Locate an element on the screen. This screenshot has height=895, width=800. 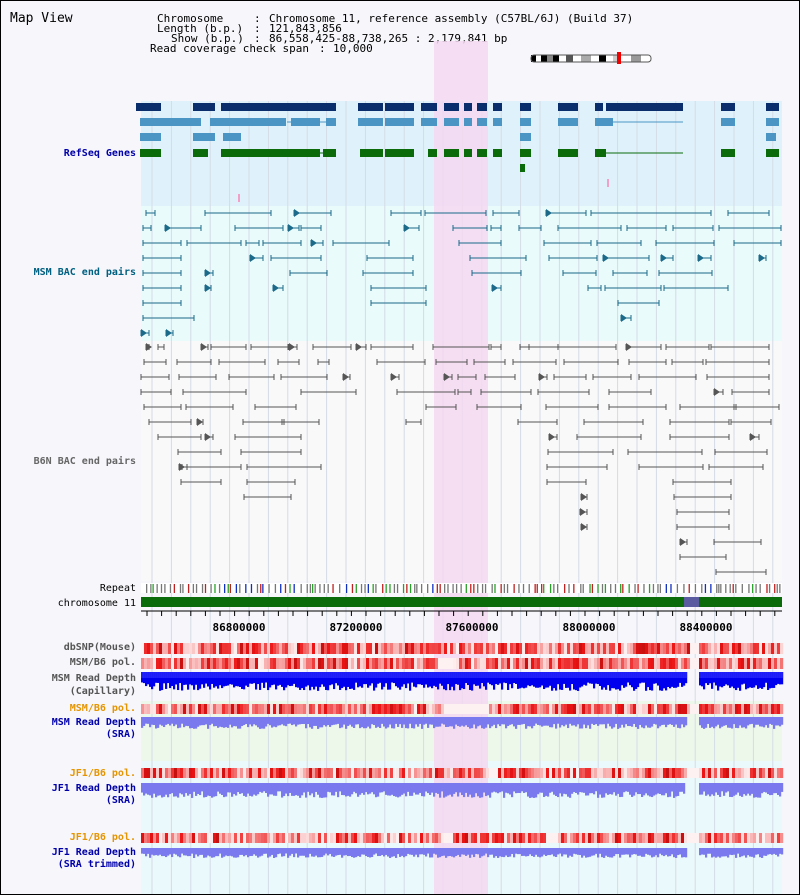
track-label-msm-bac: MSM BAC end pairs is located at coordinates (84, 272).